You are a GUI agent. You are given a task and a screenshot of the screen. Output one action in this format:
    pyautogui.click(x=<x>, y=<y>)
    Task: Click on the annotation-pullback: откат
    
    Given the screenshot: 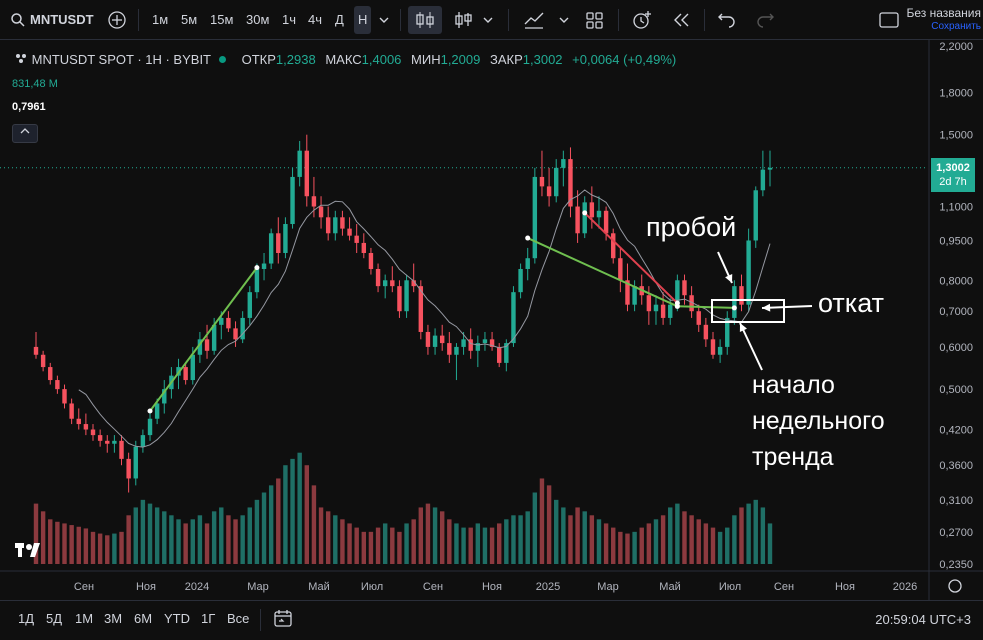 What is the action you would take?
    pyautogui.click(x=851, y=303)
    